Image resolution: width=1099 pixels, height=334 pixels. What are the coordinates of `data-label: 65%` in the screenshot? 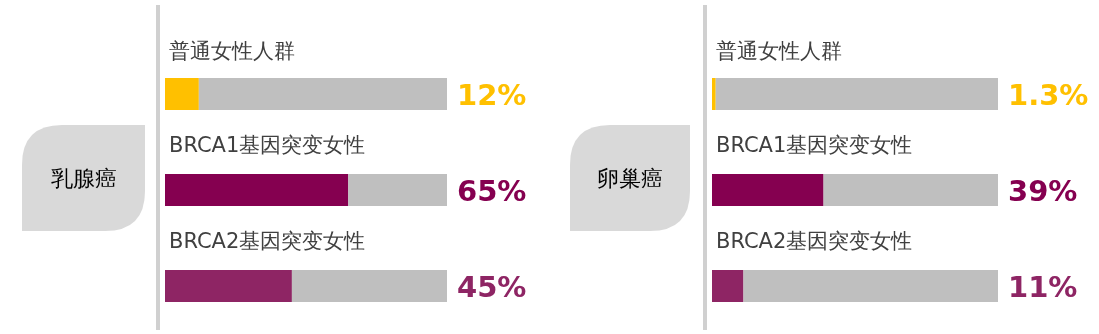 It's located at (492, 191).